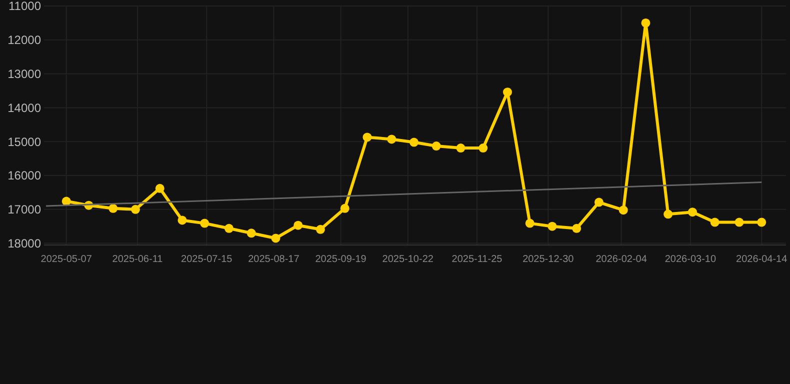 The height and width of the screenshot is (384, 790). What do you see at coordinates (25, 74) in the screenshot?
I see `y-tick-label: 13000` at bounding box center [25, 74].